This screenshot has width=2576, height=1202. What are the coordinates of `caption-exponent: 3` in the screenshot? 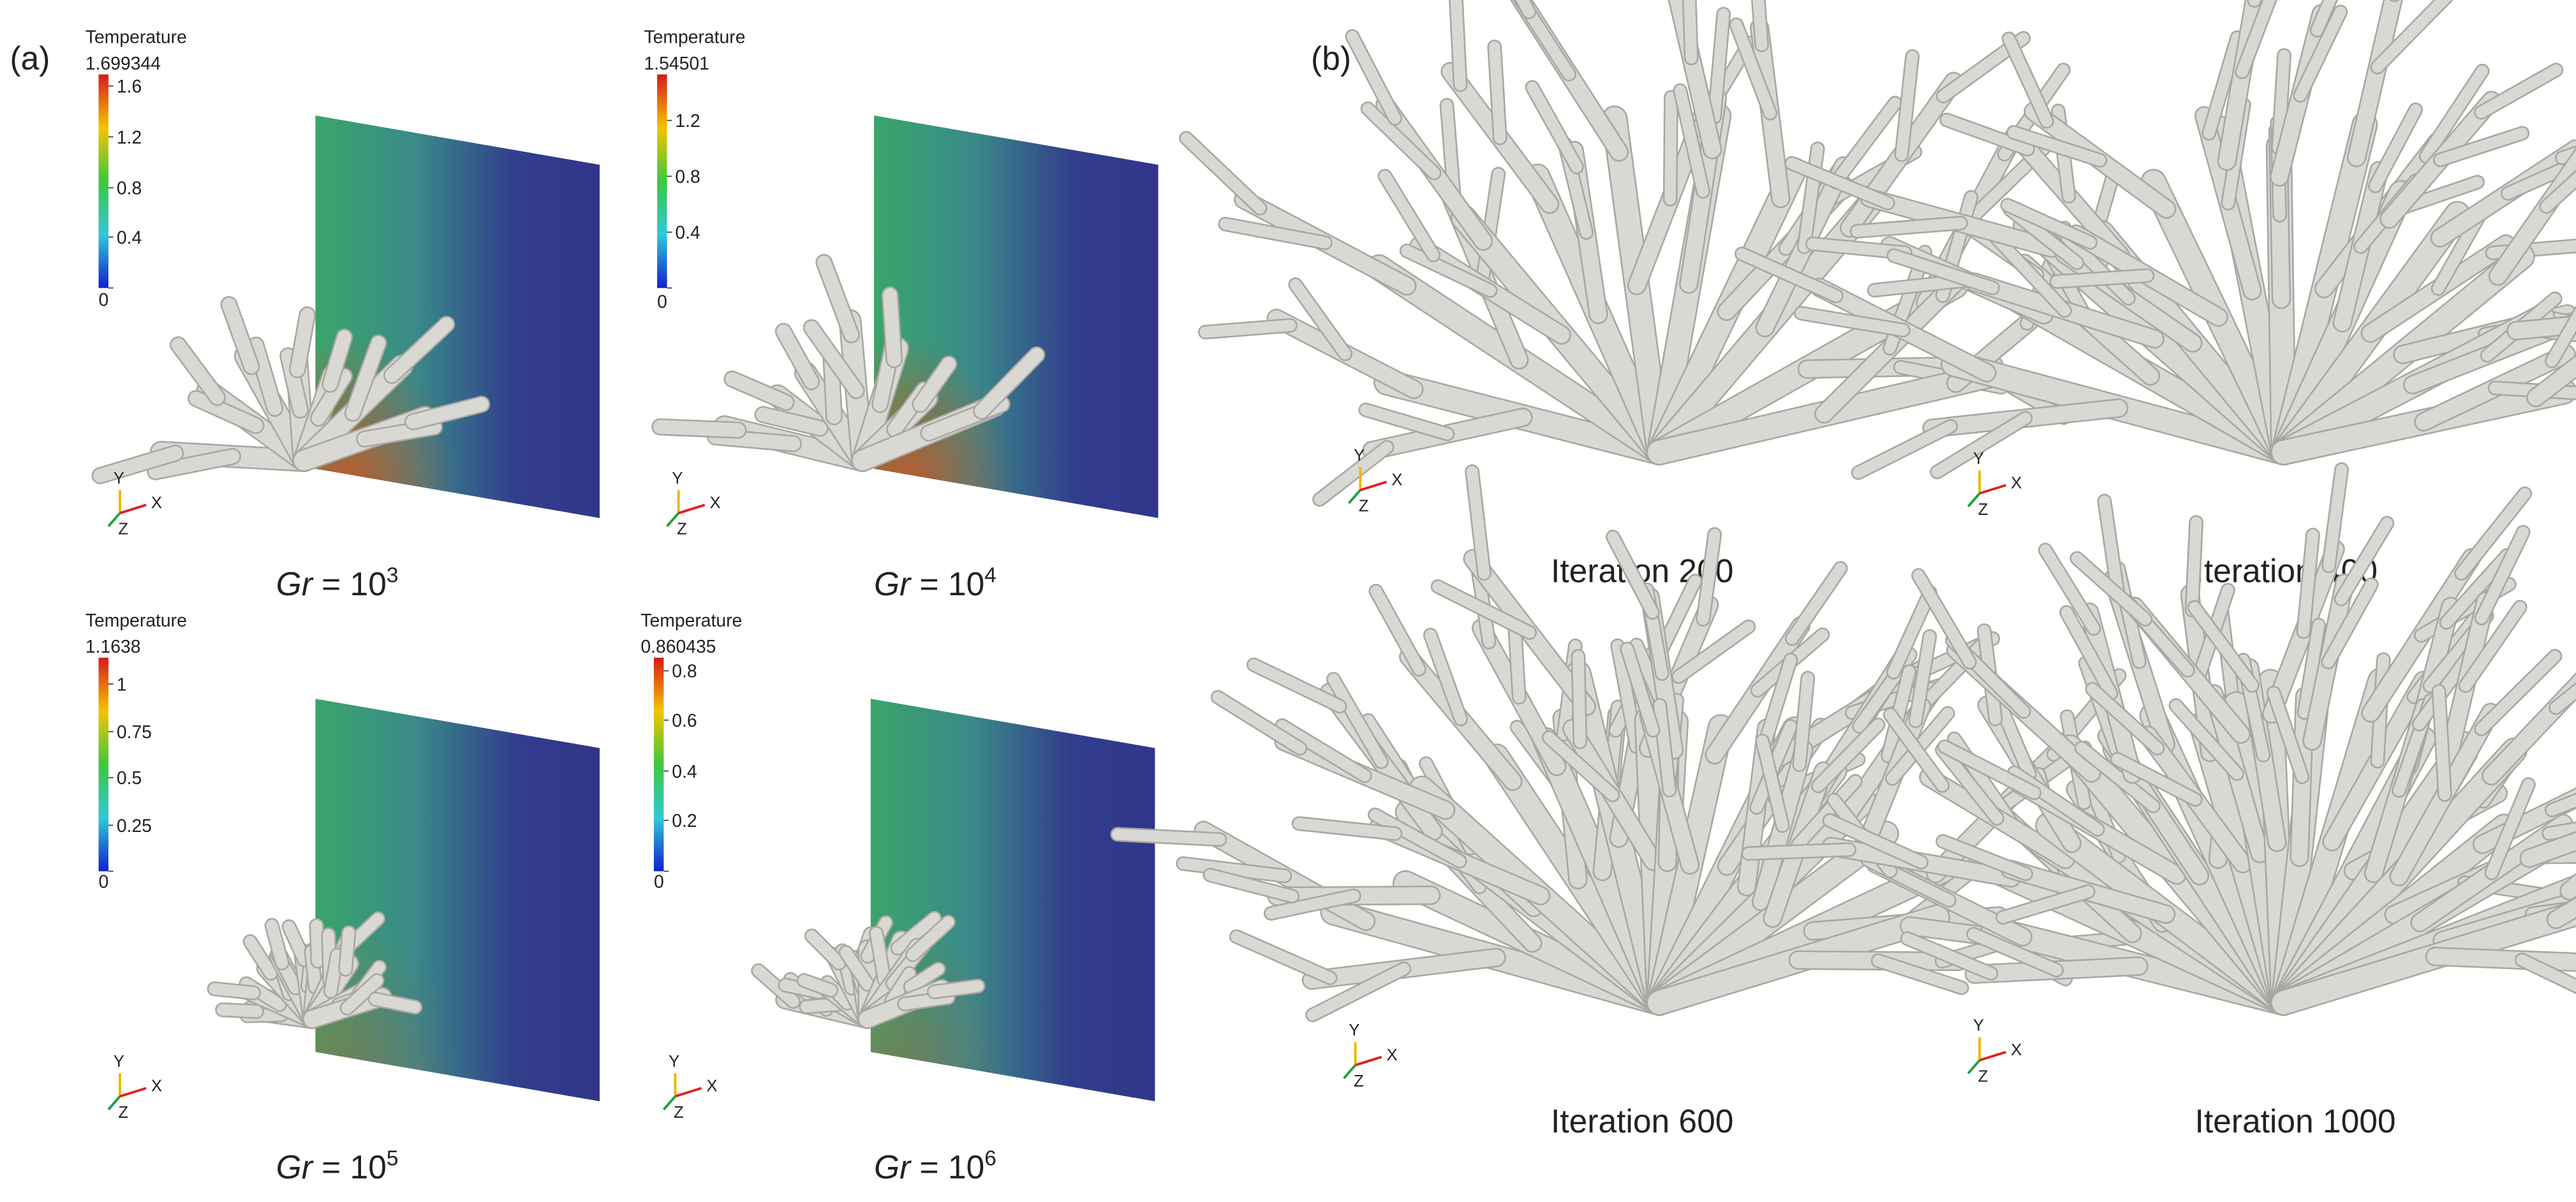 It's located at (393, 575).